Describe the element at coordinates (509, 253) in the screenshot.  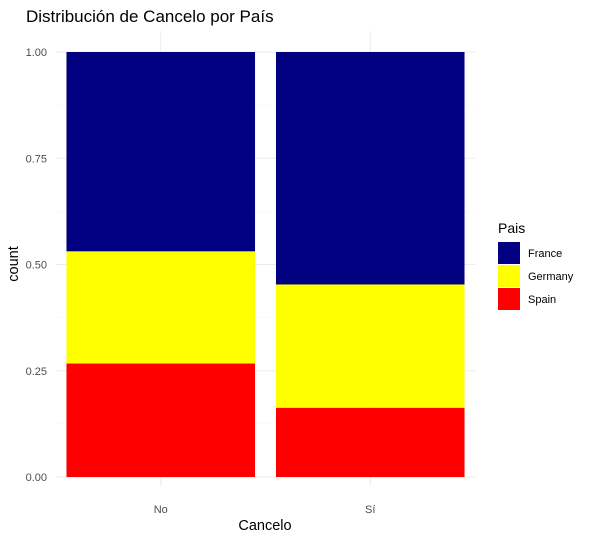
I see `legend-key-france` at that location.